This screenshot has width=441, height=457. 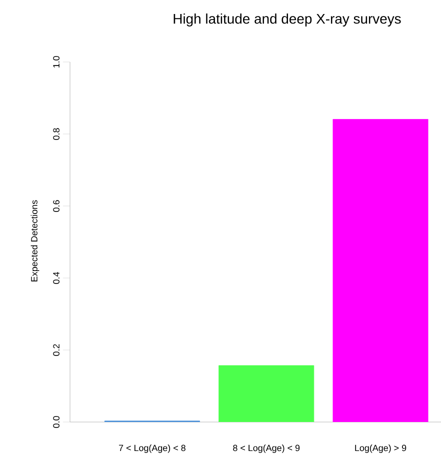 What do you see at coordinates (56, 206) in the screenshot?
I see `y-tick-label: 0.6` at bounding box center [56, 206].